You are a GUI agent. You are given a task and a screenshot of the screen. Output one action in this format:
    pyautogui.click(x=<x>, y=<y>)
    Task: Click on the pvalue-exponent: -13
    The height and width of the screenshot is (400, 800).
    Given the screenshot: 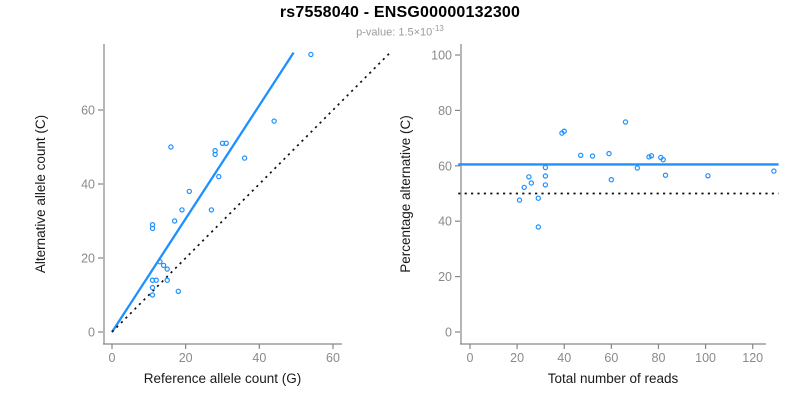 What is the action you would take?
    pyautogui.click(x=438, y=28)
    